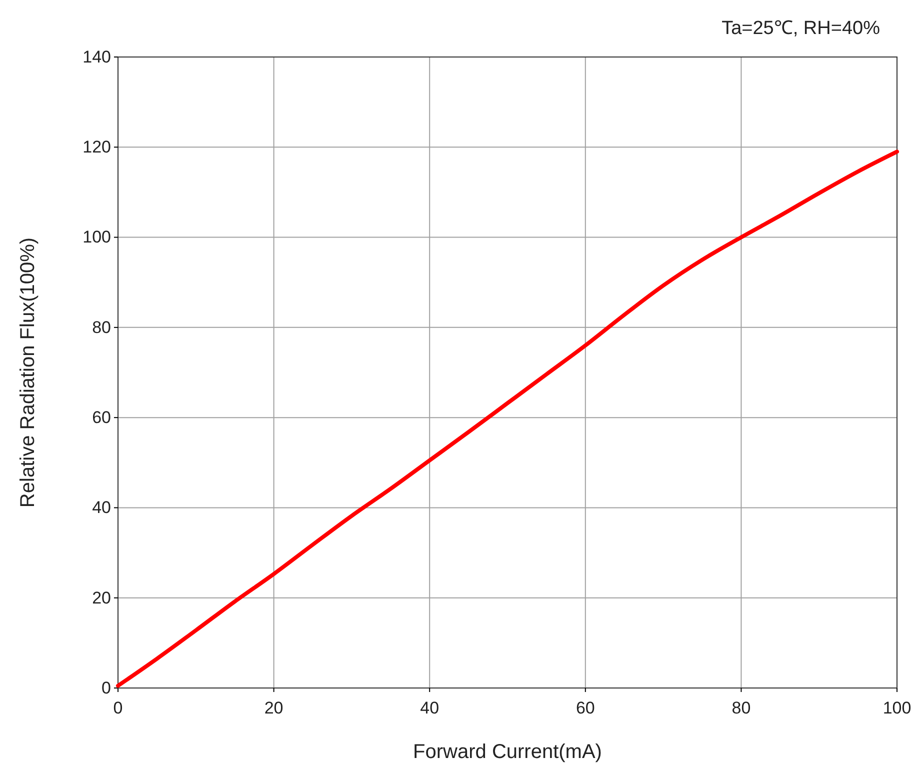 The image size is (924, 772). I want to click on y-tick-label: 40, so click(101, 508).